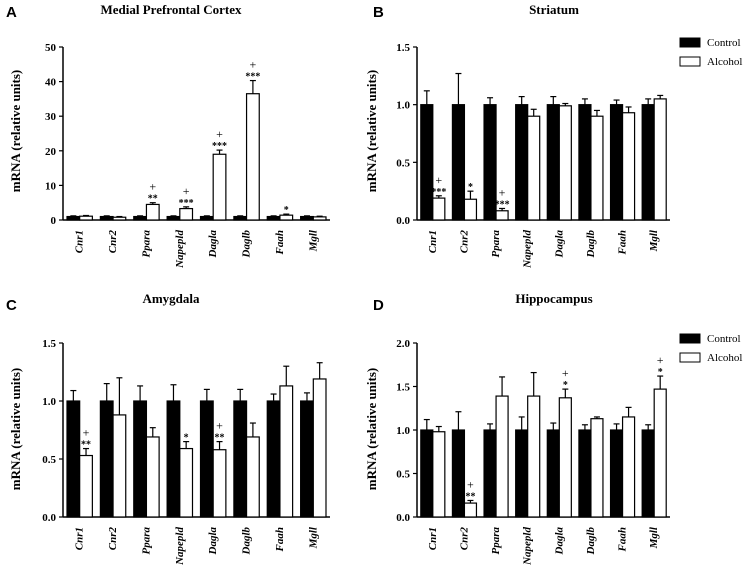  What do you see at coordinates (724, 62) in the screenshot?
I see `legend-label-alcohol: Alcohol` at bounding box center [724, 62].